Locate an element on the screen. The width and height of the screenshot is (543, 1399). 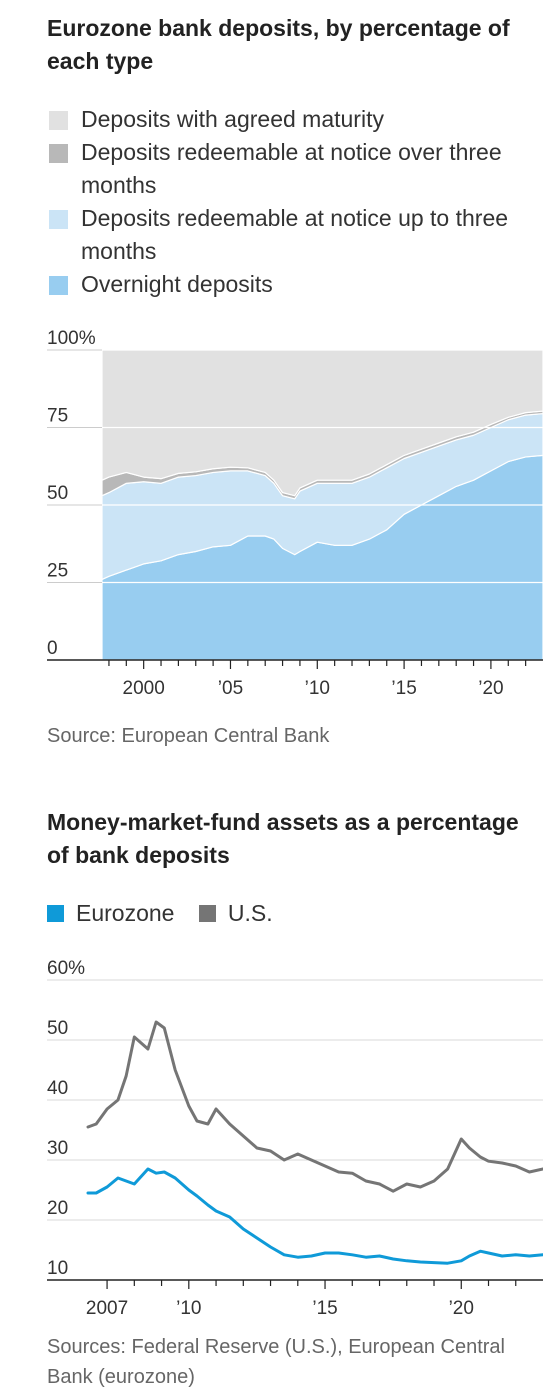
x-tick-label-2000: 2000 is located at coordinates (144, 688).